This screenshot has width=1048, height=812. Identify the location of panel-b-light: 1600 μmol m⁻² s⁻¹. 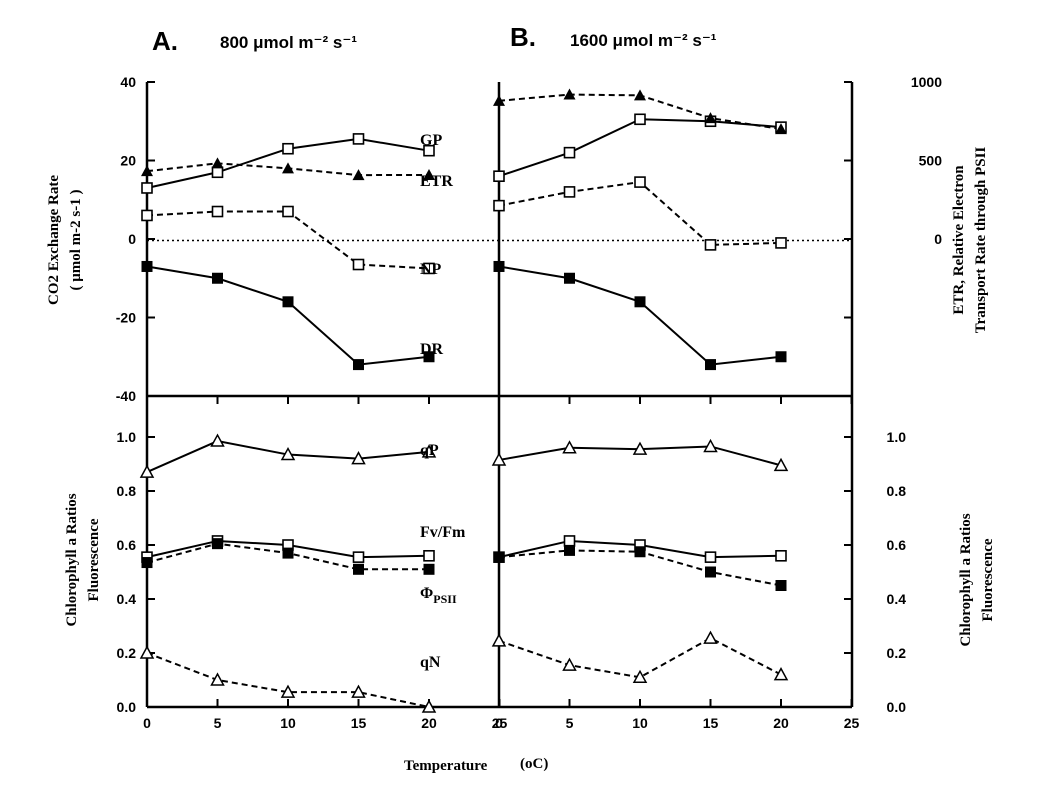
(643, 40).